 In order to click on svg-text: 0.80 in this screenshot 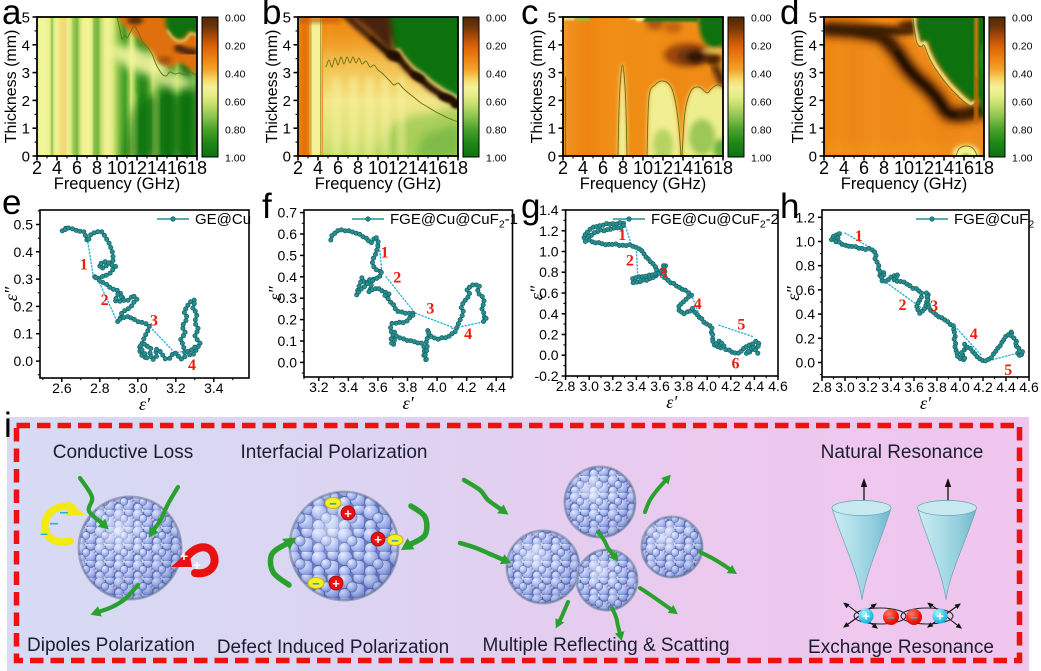, I will do `click(496, 131)`.